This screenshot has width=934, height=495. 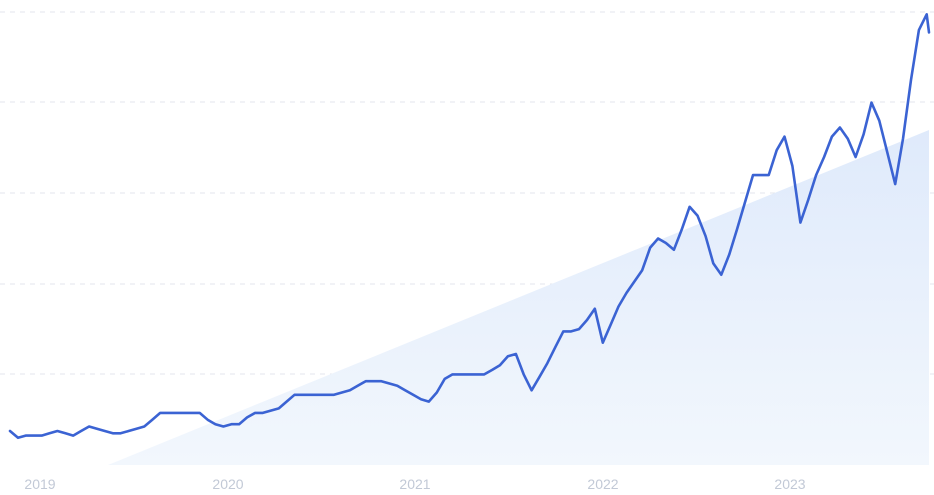 I want to click on x-axis-ticks: 2019 2020 2021 2022 2023, so click(x=414, y=484).